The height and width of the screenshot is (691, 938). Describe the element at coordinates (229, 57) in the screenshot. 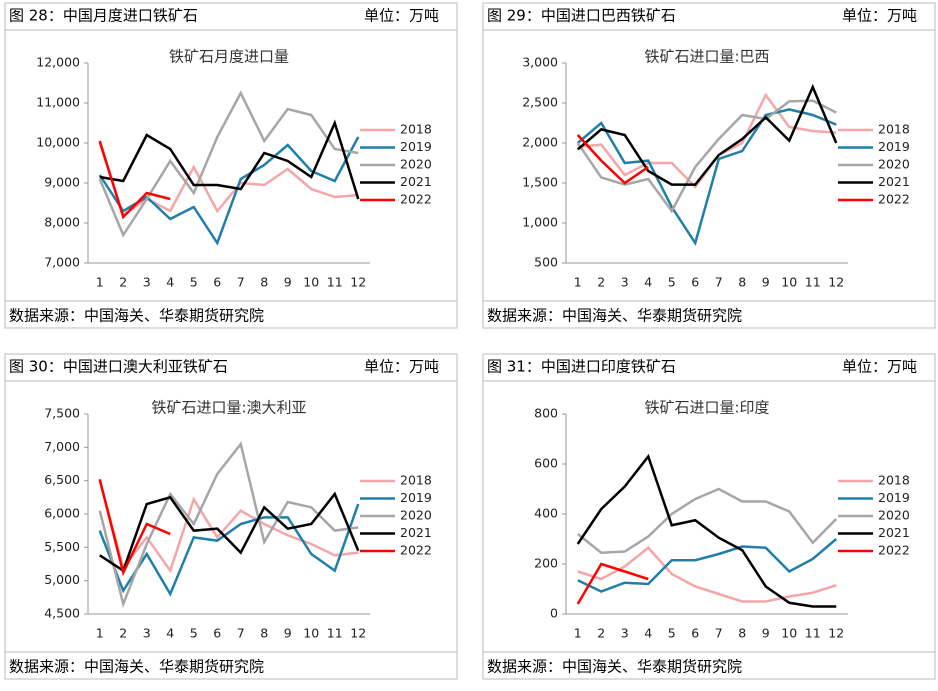

I see `chart-title: 铁矿石月度进口量` at that location.